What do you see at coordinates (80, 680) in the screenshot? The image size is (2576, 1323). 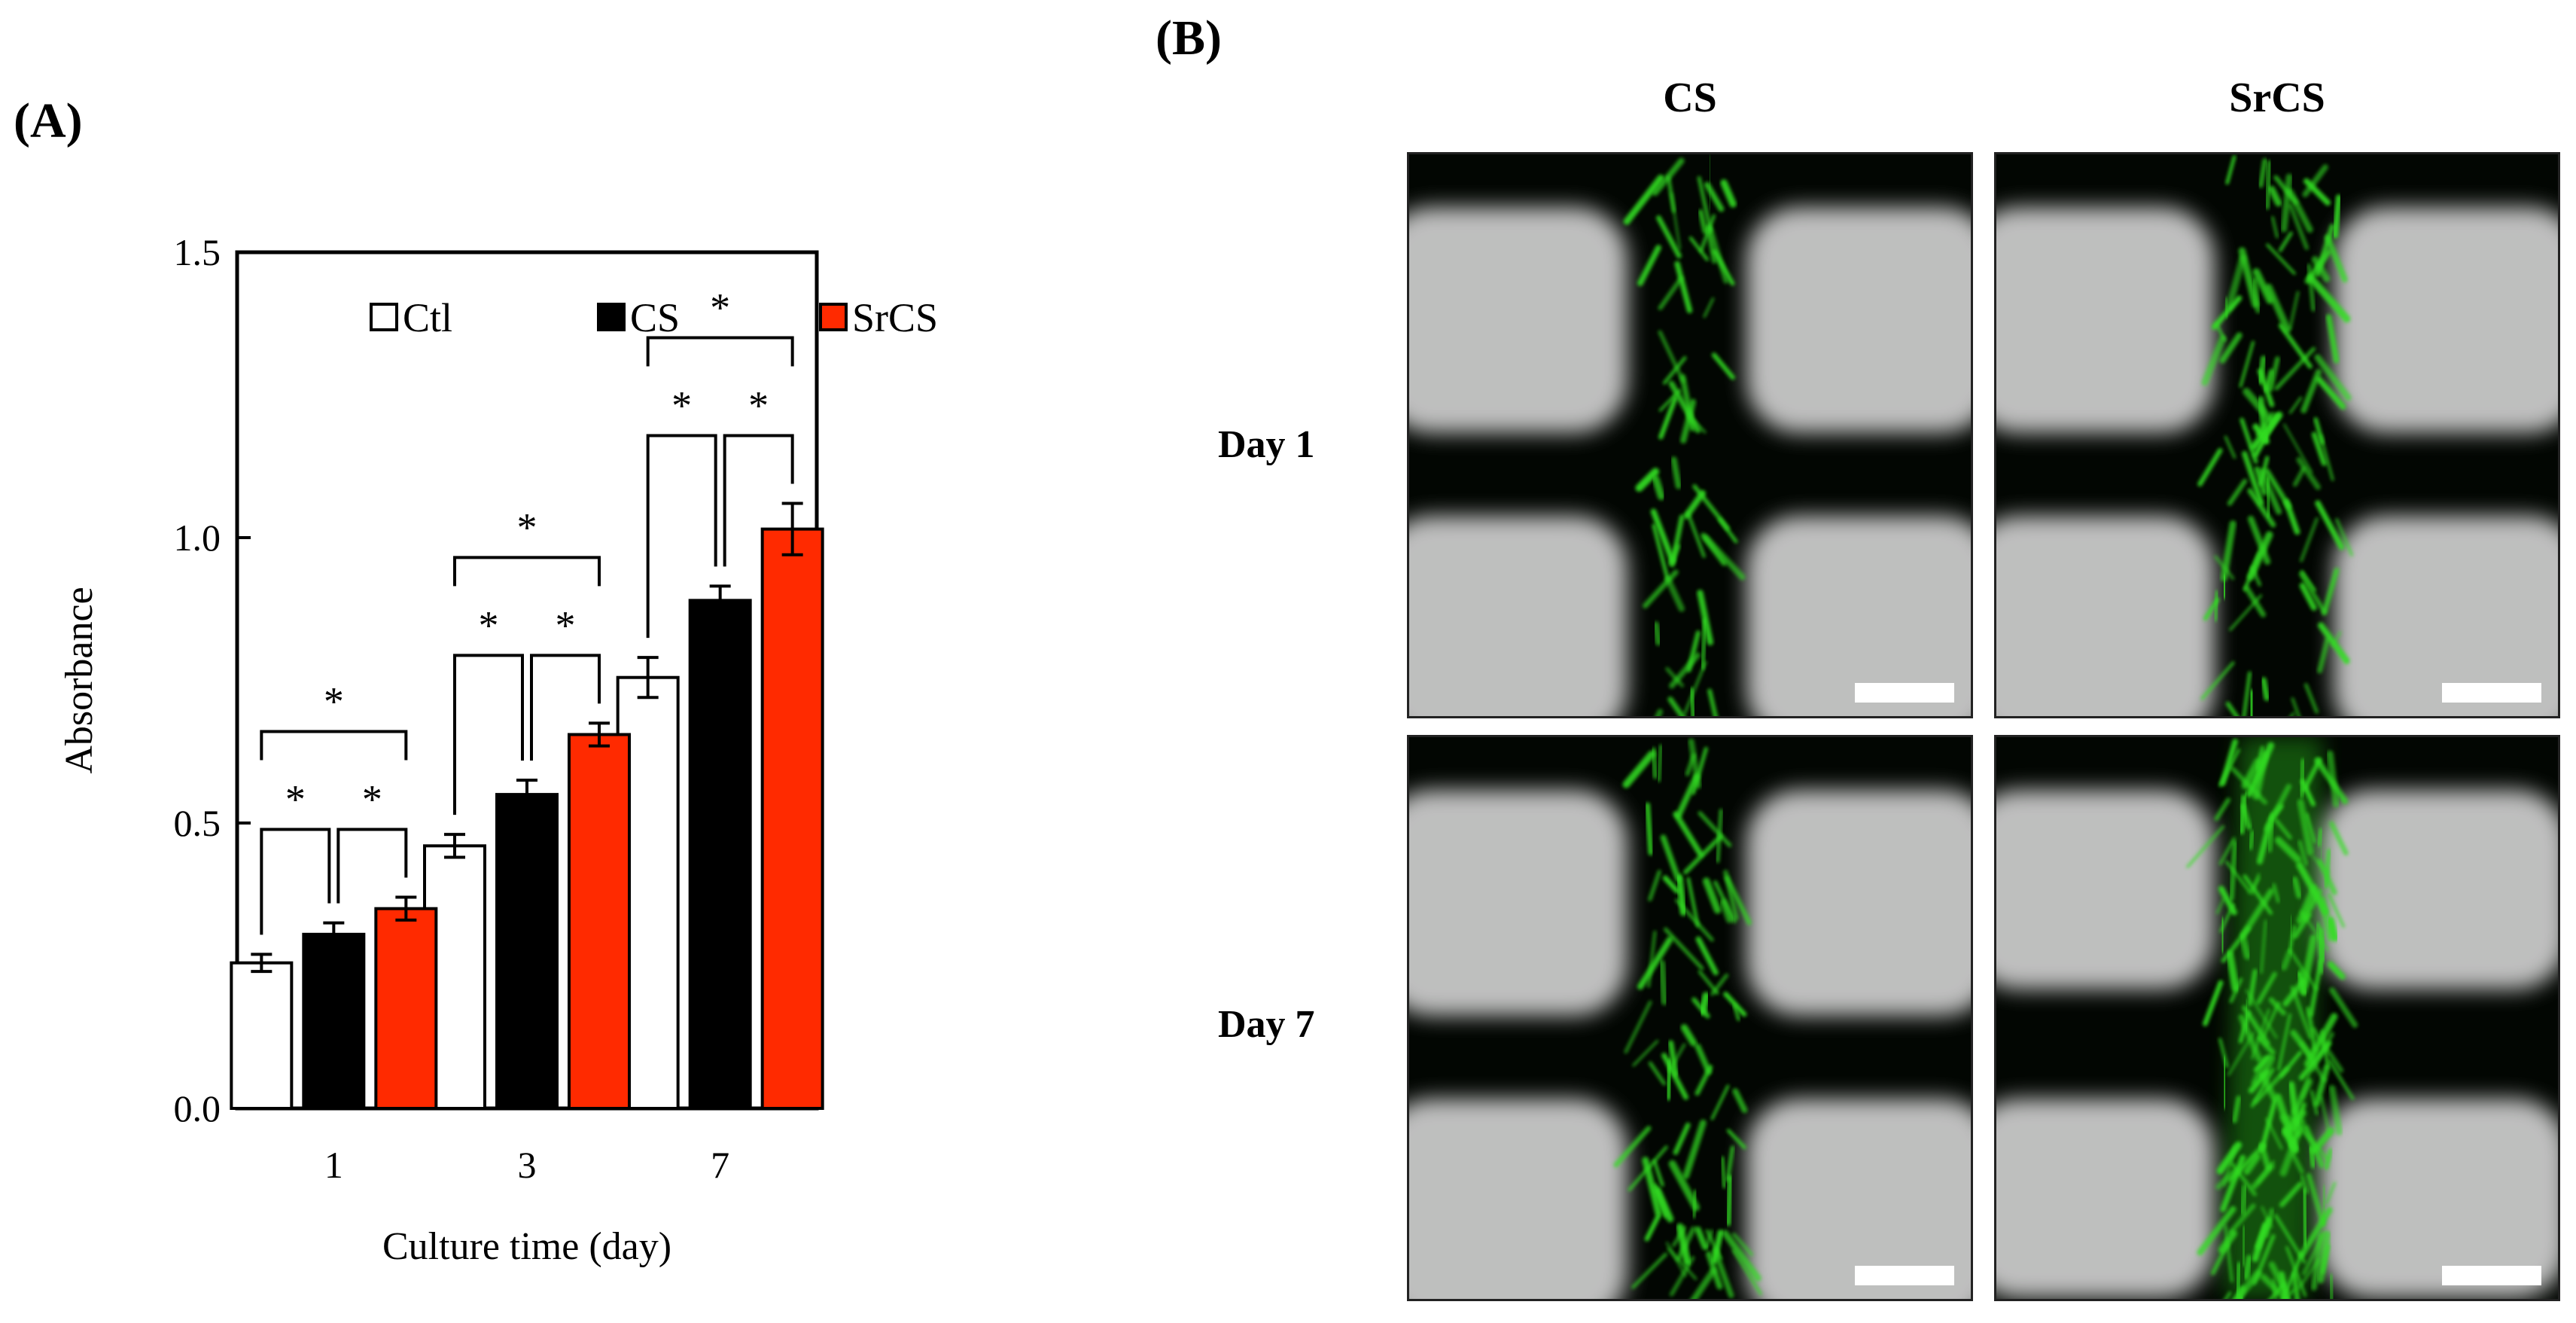 I see `y-axis-label: Absorbance` at bounding box center [80, 680].